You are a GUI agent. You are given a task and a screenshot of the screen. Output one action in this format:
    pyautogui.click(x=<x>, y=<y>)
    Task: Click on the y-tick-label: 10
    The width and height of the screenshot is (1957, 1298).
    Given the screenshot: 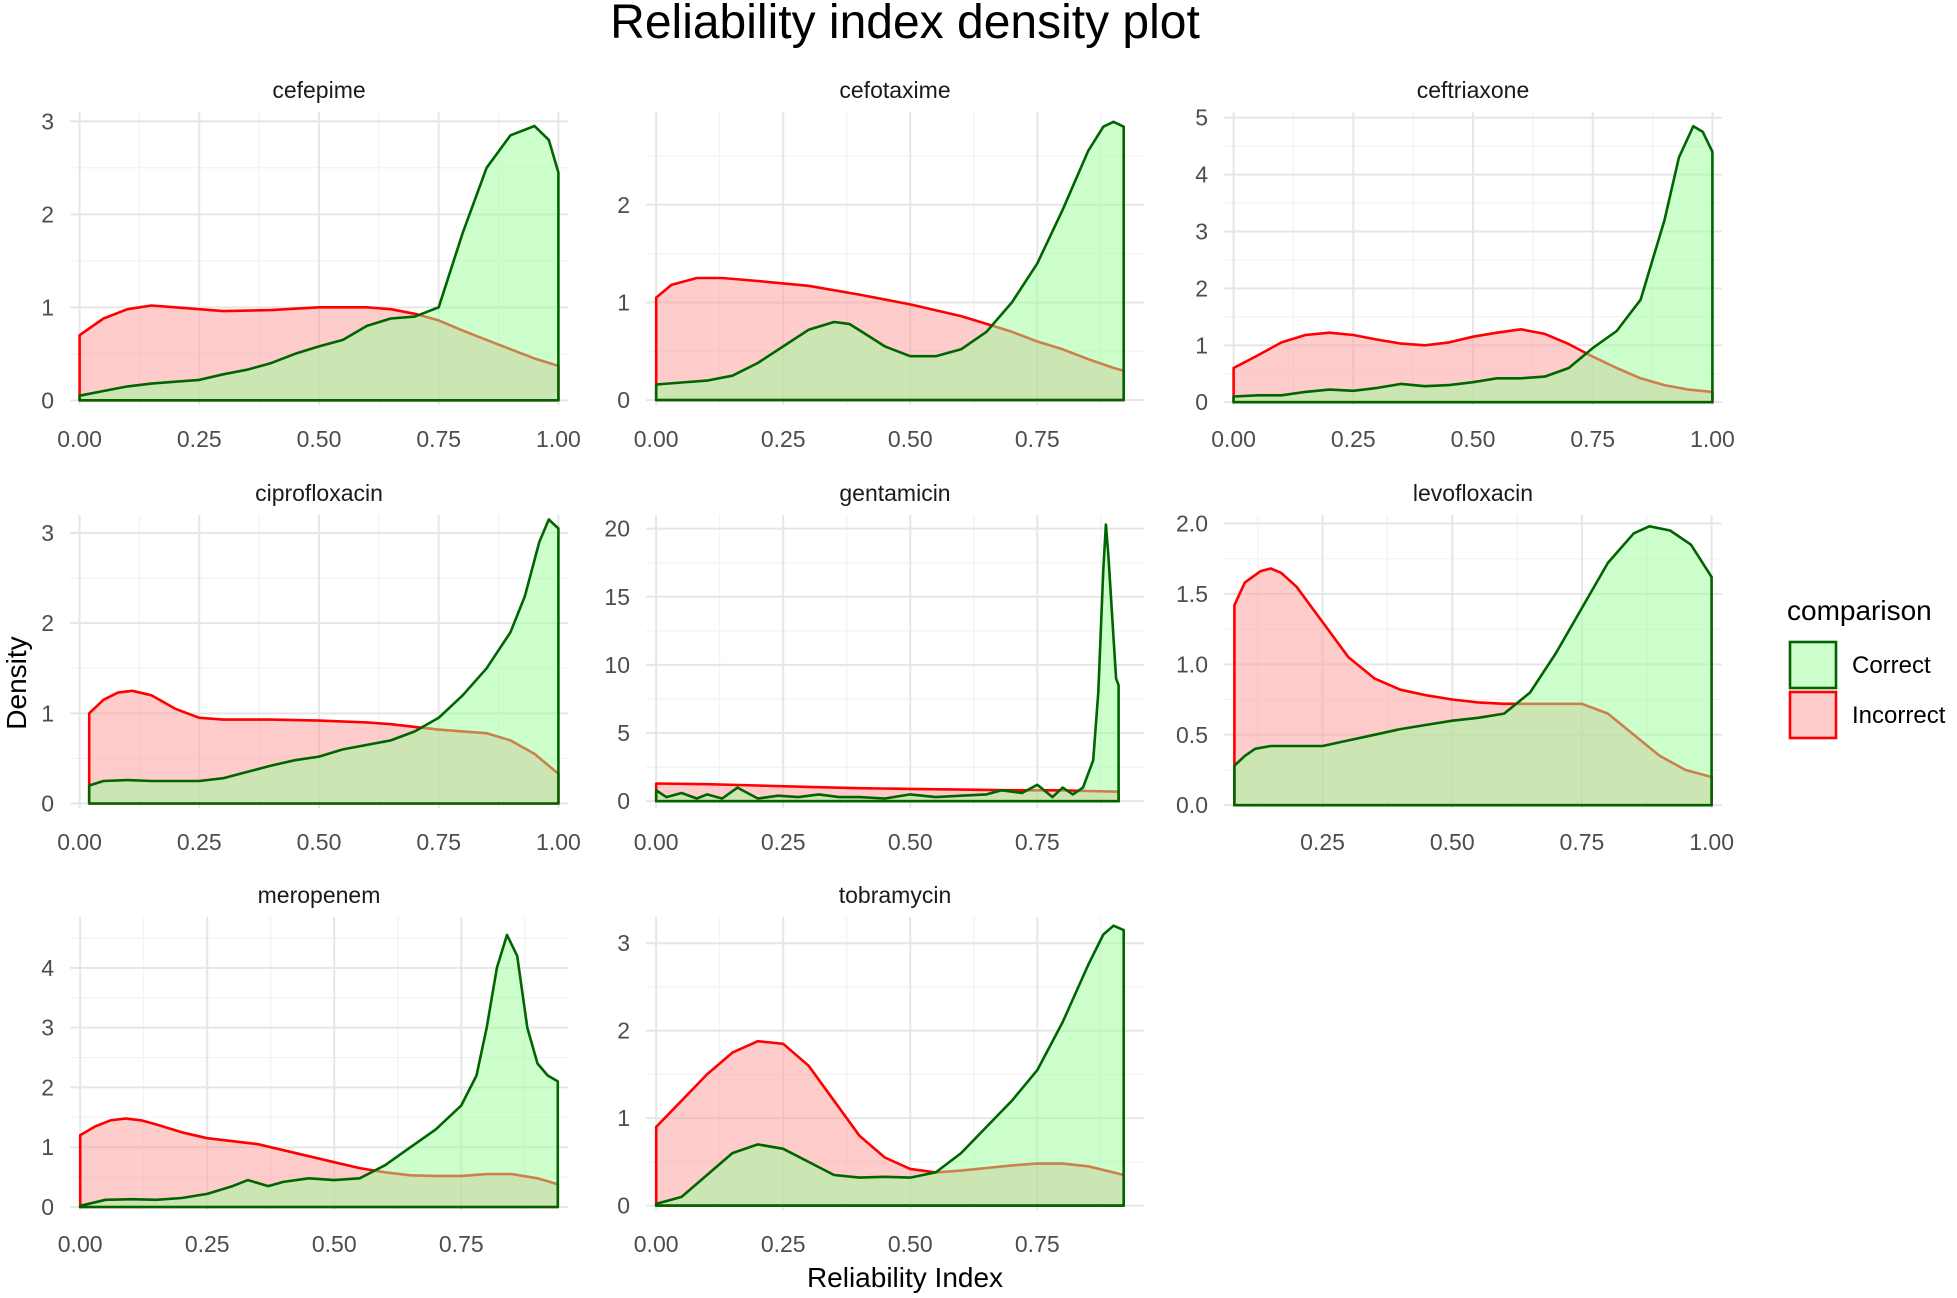 What is the action you would take?
    pyautogui.click(x=617, y=665)
    